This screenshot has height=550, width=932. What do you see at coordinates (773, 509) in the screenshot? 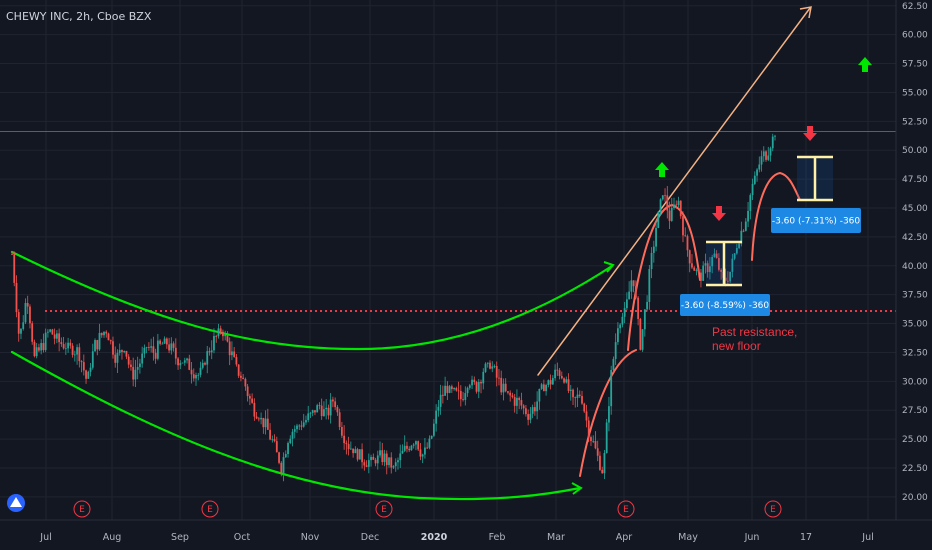
I see `earnings-icon` at bounding box center [773, 509].